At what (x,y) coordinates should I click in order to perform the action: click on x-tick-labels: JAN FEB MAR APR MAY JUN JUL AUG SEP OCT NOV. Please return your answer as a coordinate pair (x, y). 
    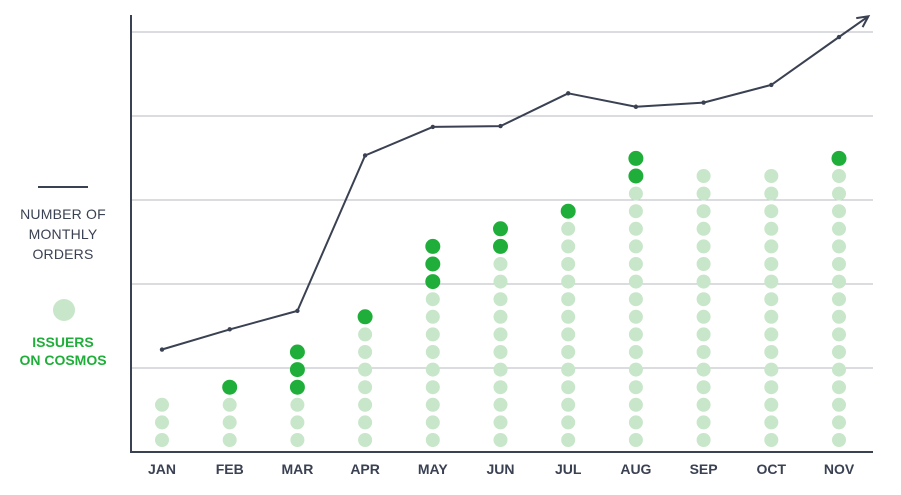
    Looking at the image, I should click on (501, 469).